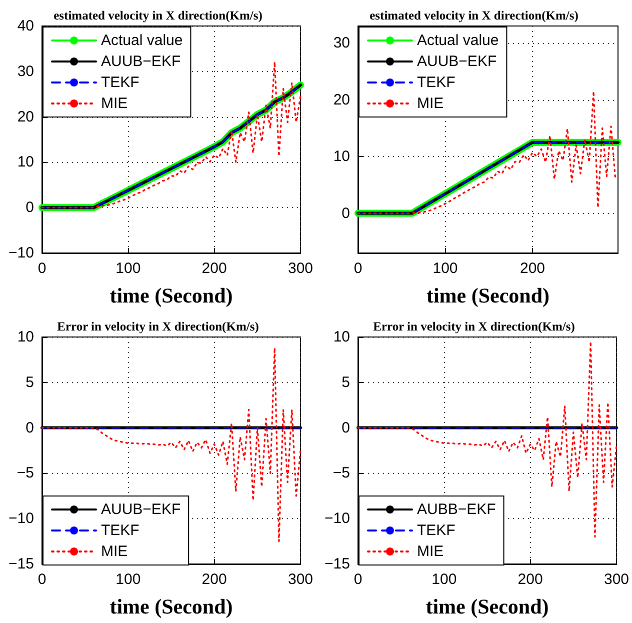 This screenshot has width=632, height=623. What do you see at coordinates (456, 509) in the screenshot?
I see `legend-label: AUBB−EKF` at bounding box center [456, 509].